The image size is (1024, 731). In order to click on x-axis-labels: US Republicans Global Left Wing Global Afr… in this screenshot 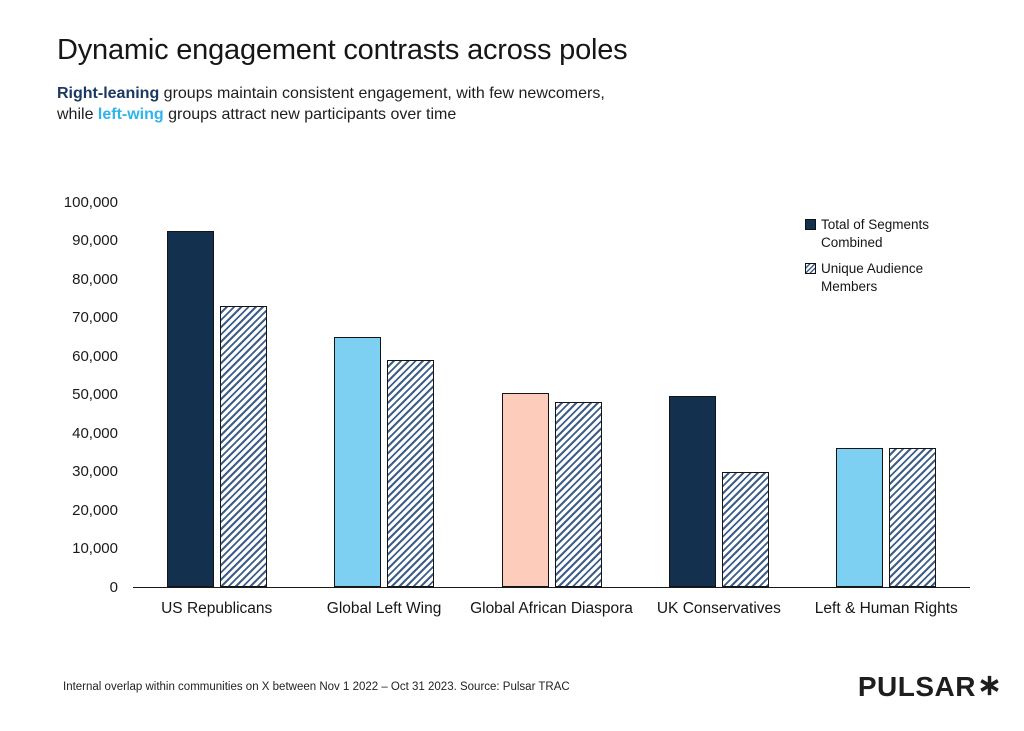, I will do `click(551, 623)`.